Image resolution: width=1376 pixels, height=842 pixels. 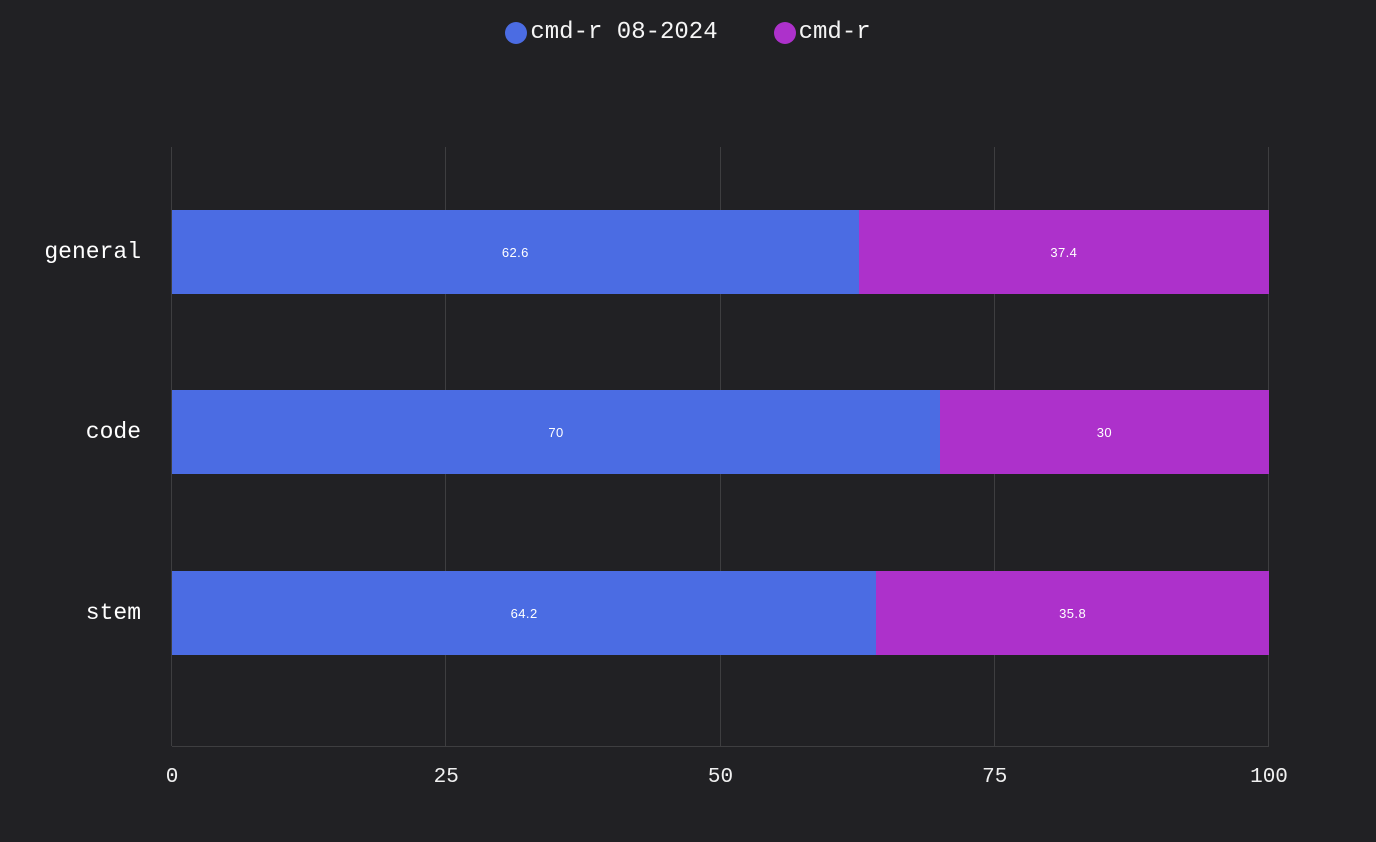 I want to click on bar-value-label: 70, so click(x=556, y=432).